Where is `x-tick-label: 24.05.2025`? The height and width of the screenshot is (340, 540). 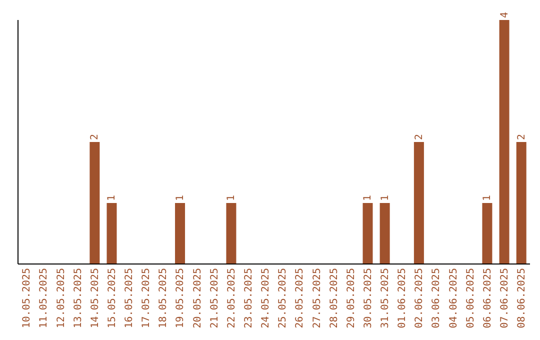
x-tick-label: 24.05.2025 is located at coordinates (266, 298).